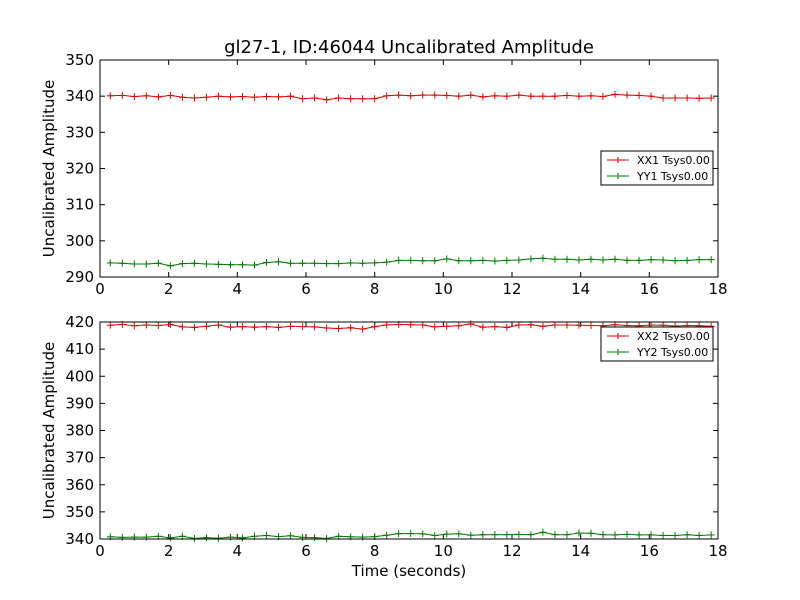  I want to click on x-tick-label: 10, so click(443, 289).